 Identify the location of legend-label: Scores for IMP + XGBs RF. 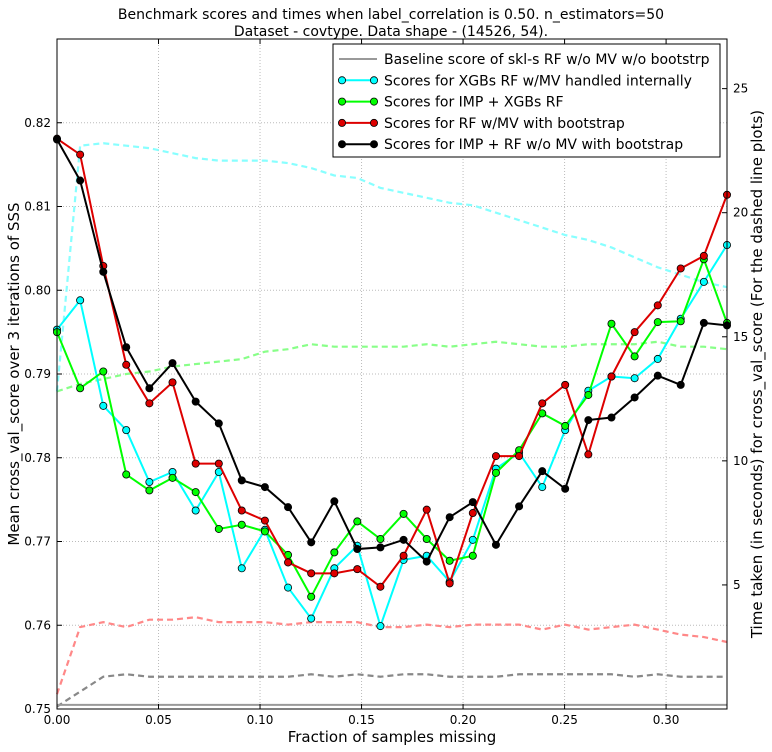
(474, 103).